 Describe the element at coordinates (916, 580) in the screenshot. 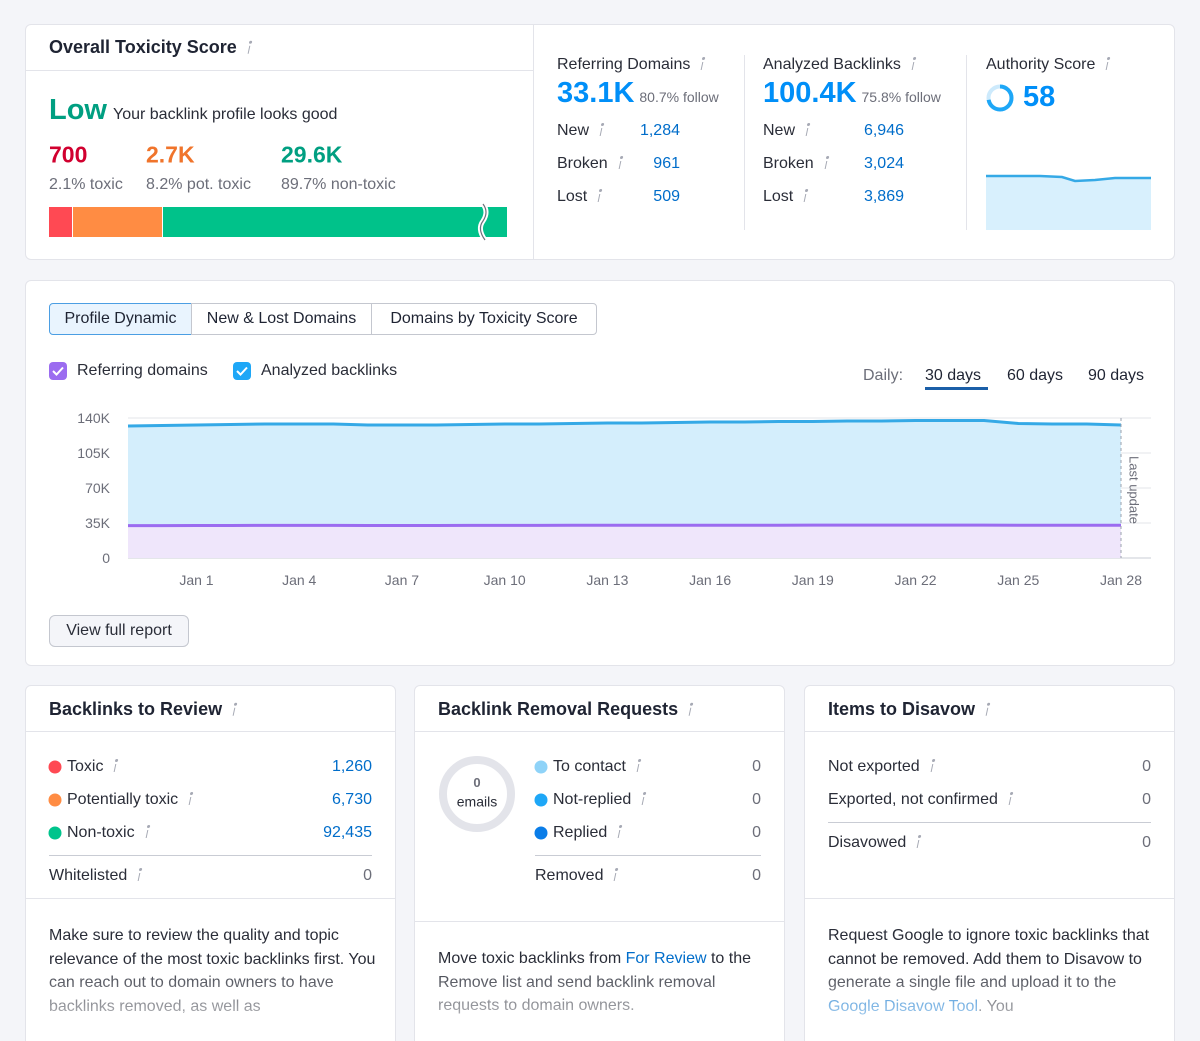

I see `x-tick-label: Jan 22` at that location.